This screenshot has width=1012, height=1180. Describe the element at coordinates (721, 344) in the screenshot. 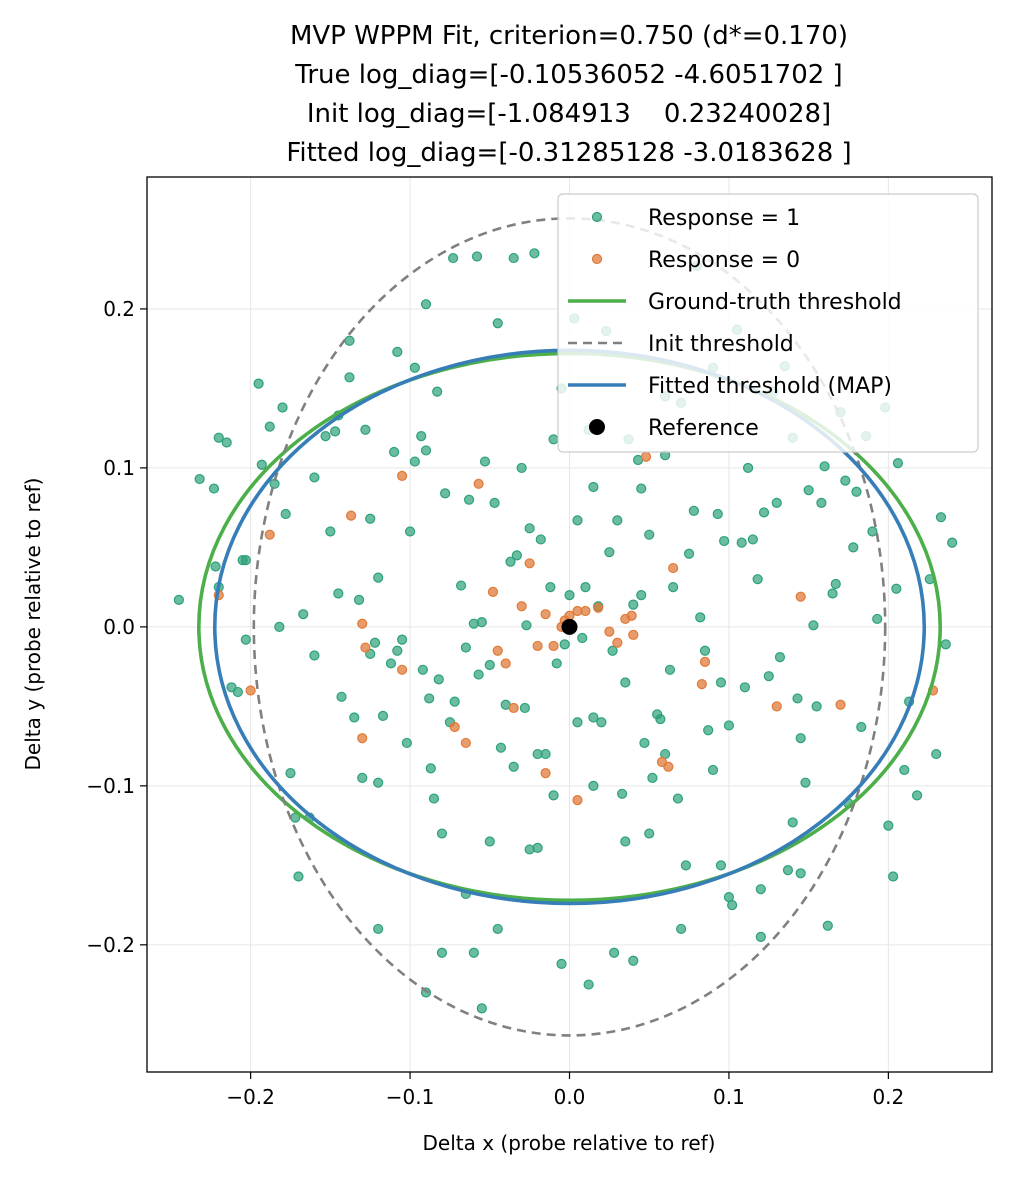

I see `legend-label-init: Init threshold` at that location.